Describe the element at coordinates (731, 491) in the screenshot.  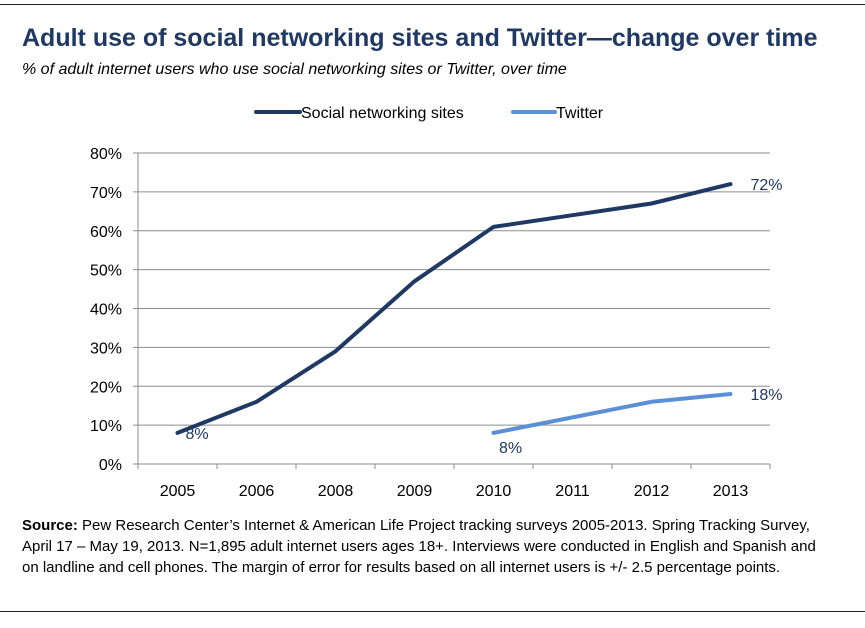
I see `x-tick-label: 2013` at that location.